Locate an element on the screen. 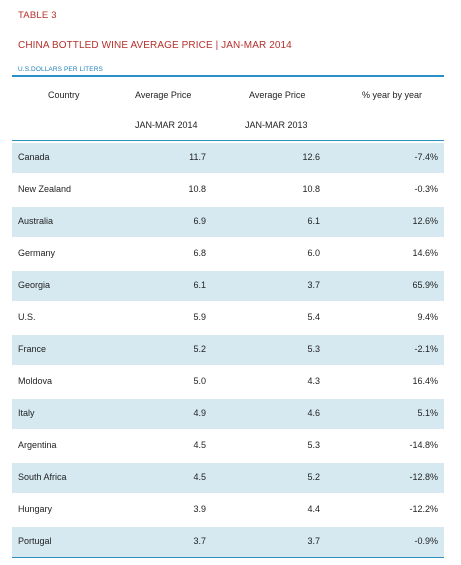 This screenshot has width=461, height=565. table-row: Italy 4.9 4.6 5.1% is located at coordinates (228, 414).